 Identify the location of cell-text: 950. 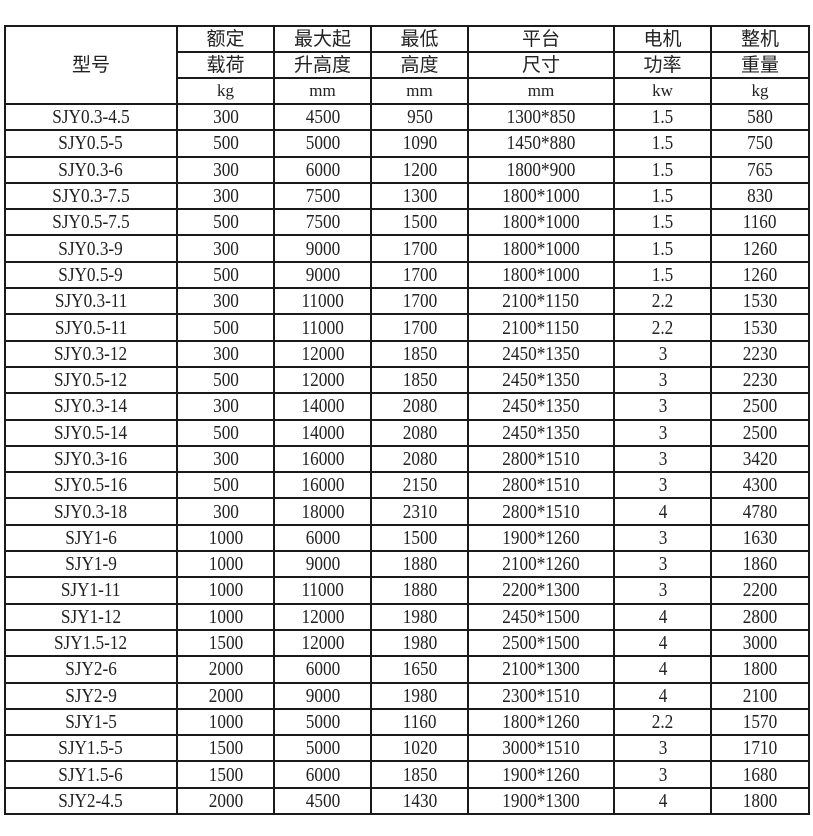
(419, 117).